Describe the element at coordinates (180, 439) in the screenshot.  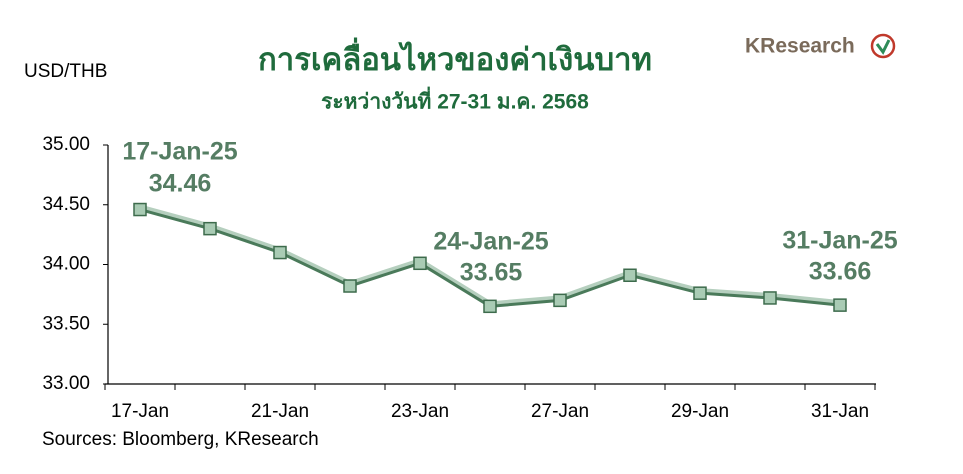
I see `source-note: Sources: Bloomberg, KResearch` at that location.